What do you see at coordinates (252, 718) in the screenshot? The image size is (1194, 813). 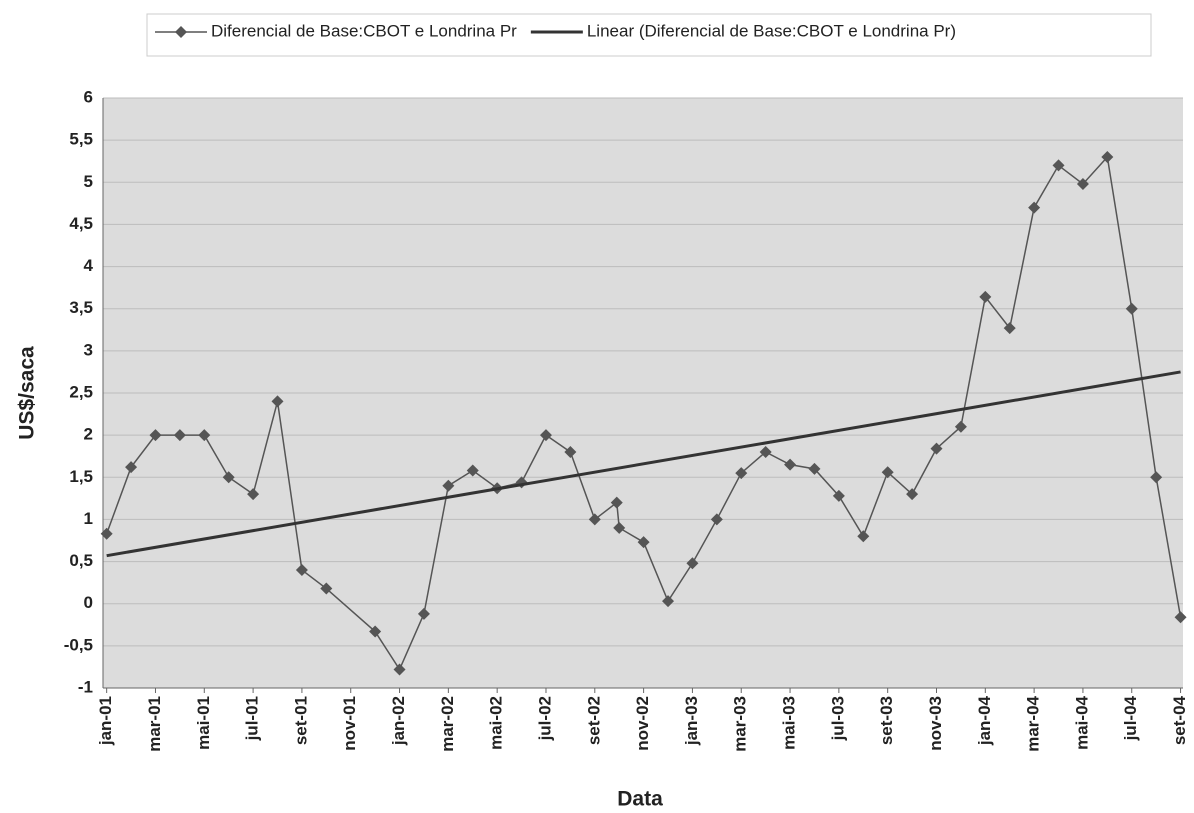 I see `x-tick-label: jul-01` at bounding box center [252, 718].